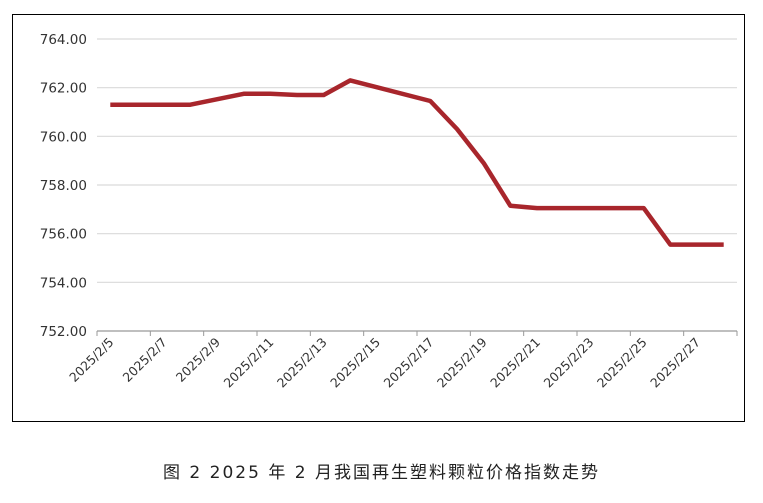 Image resolution: width=763 pixels, height=503 pixels. I want to click on y-tick-label: 764.00, so click(63, 40).